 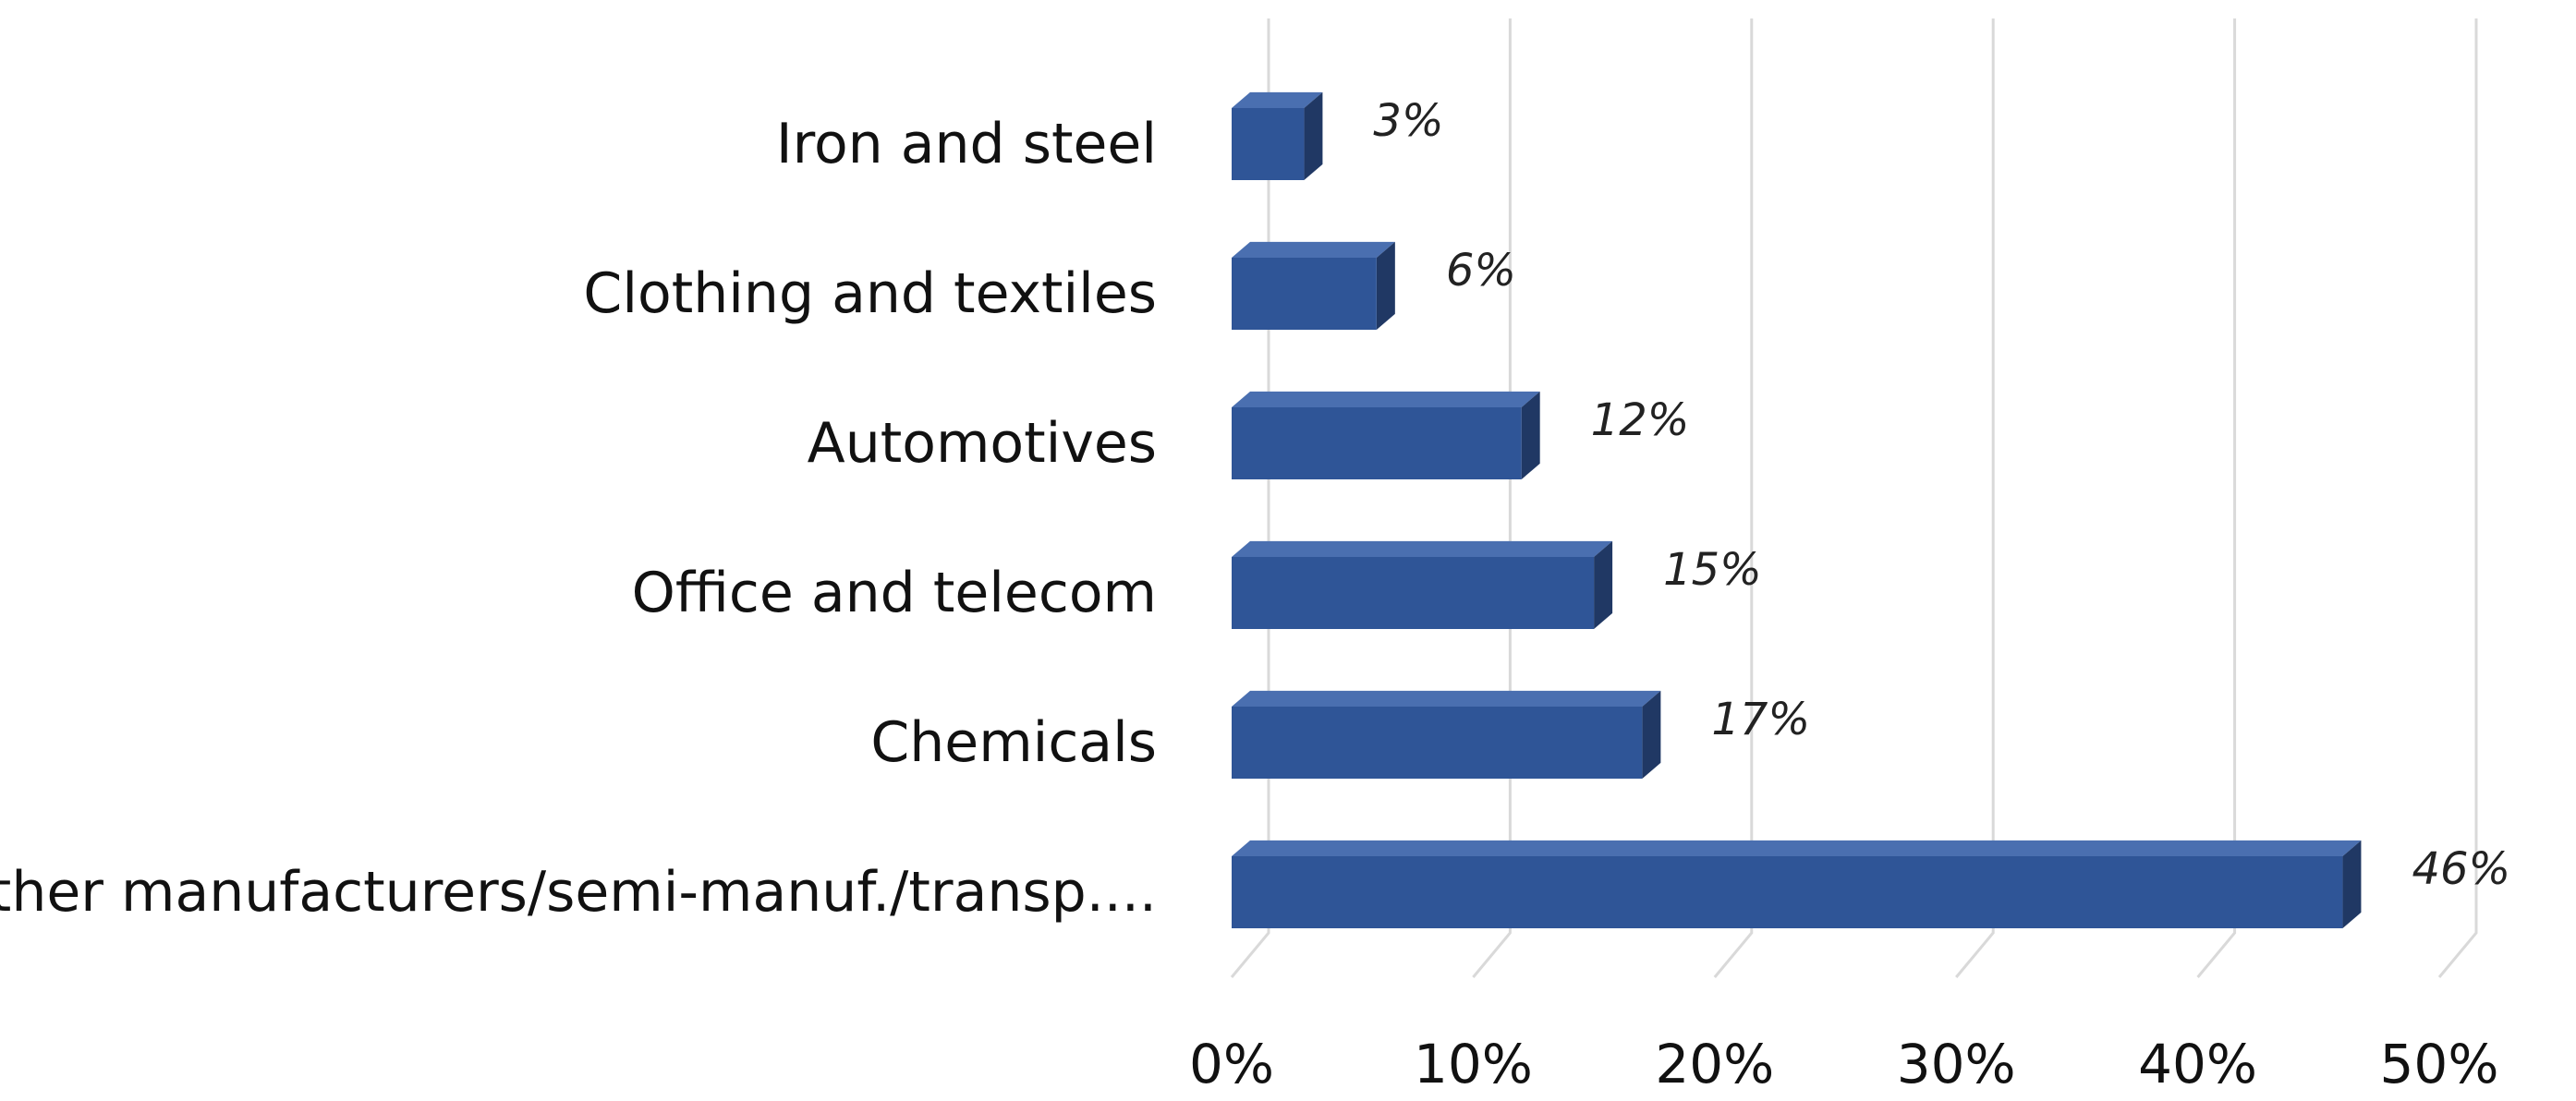 I want to click on category-label: Iron and steel, so click(x=966, y=144).